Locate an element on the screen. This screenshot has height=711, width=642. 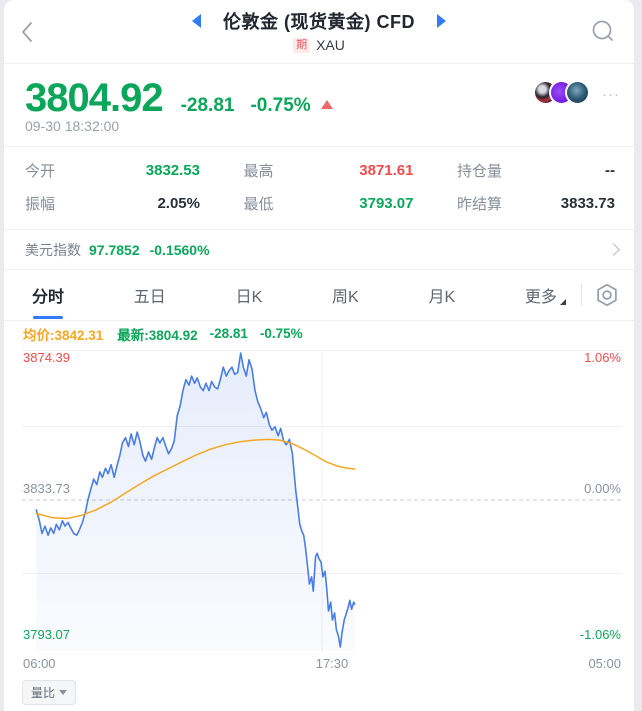
volume-ratio-selector: 量比 is located at coordinates (49, 692).